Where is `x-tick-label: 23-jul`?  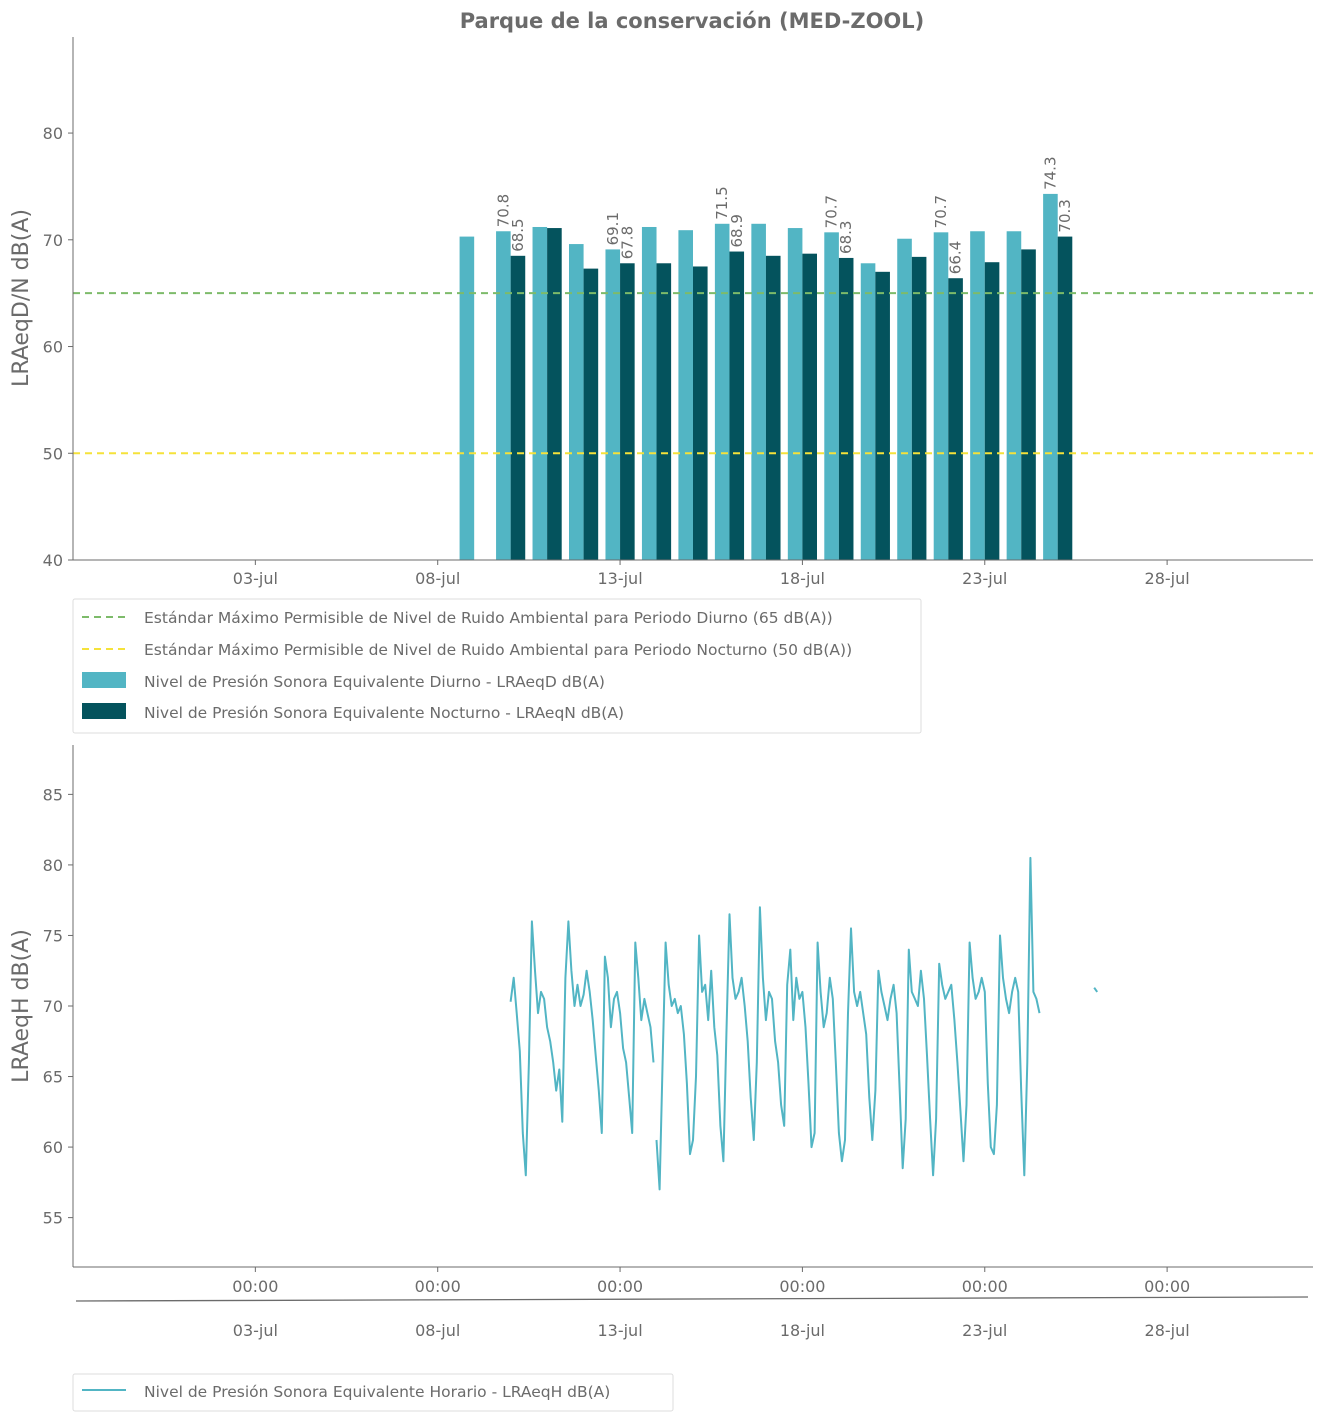
x-tick-label: 23-jul is located at coordinates (984, 578).